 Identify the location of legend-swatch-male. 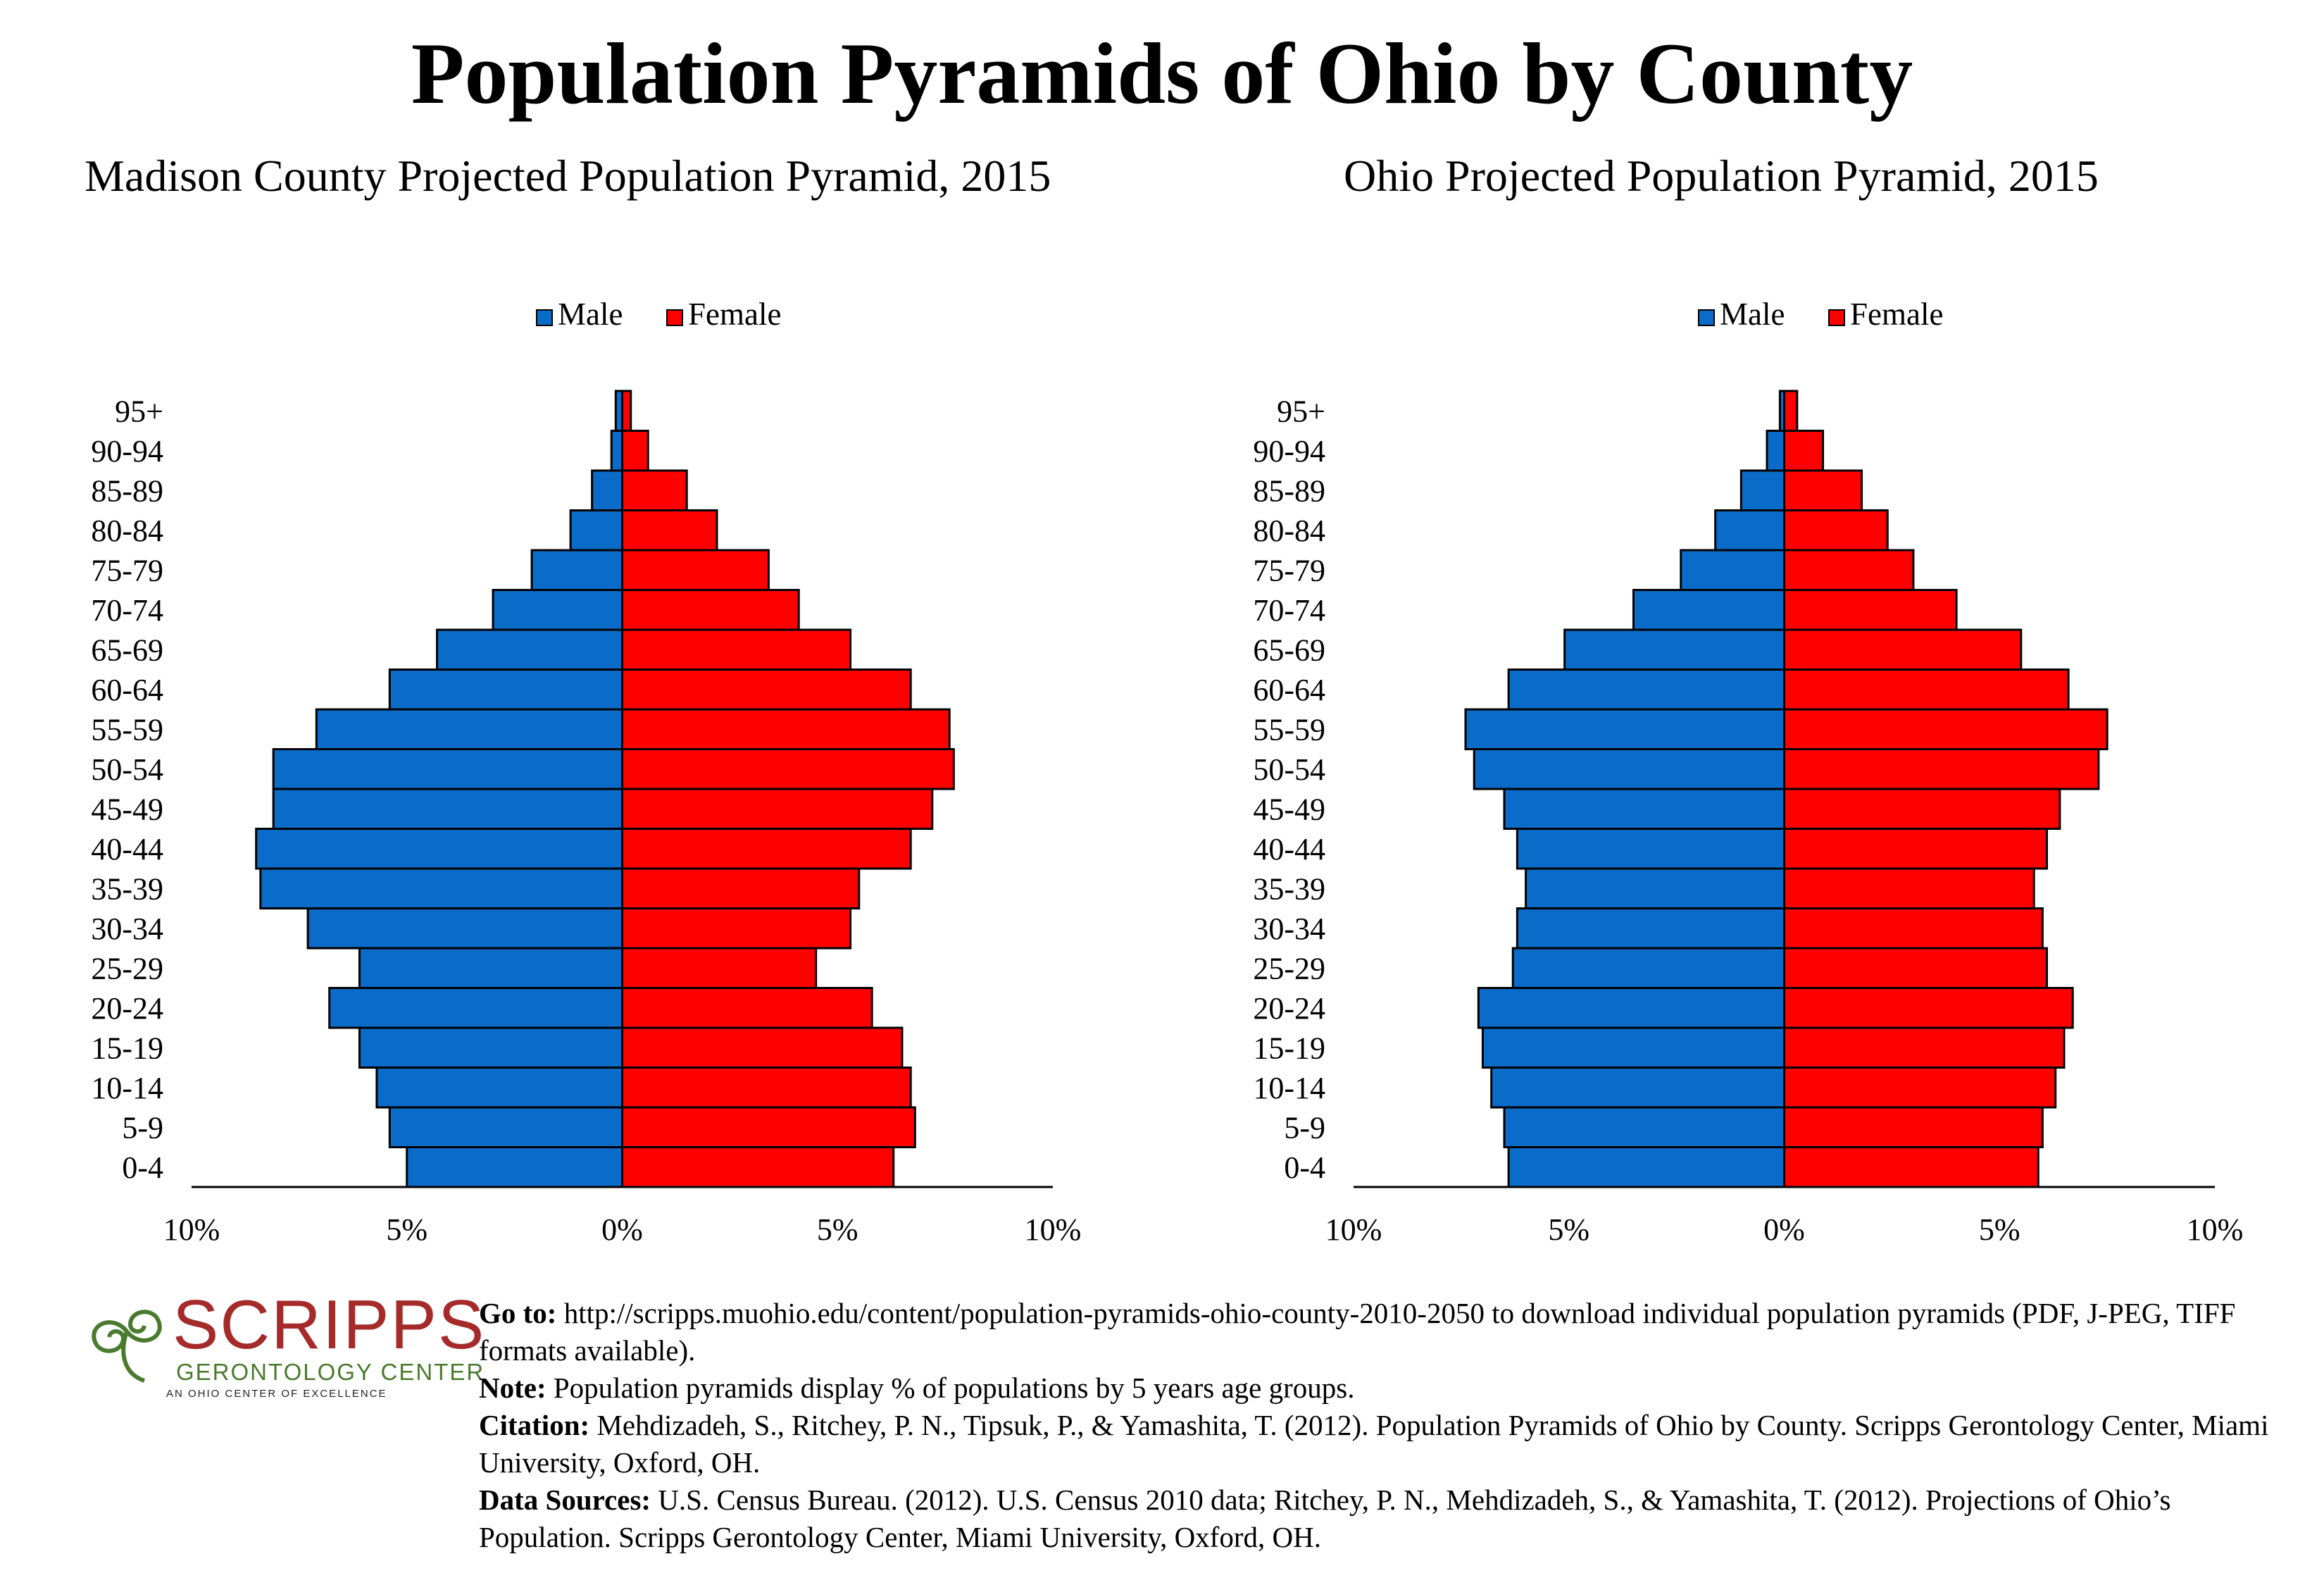
(544, 317).